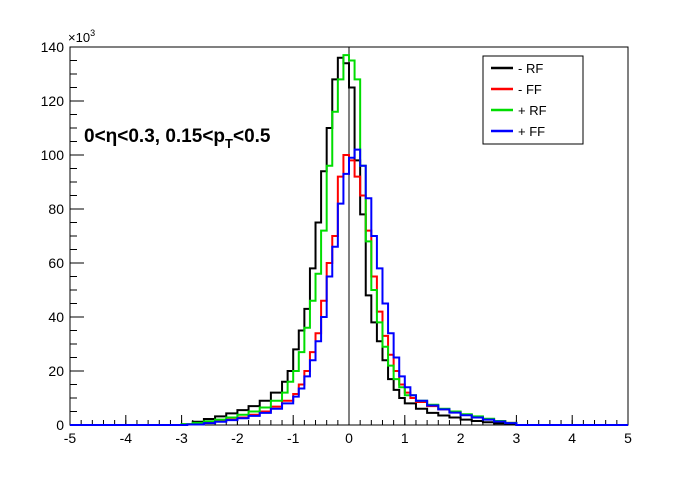 The image size is (696, 477). I want to click on annotation-label: 0<η<0.3, 0.15<pT<0.5, so click(177, 138).